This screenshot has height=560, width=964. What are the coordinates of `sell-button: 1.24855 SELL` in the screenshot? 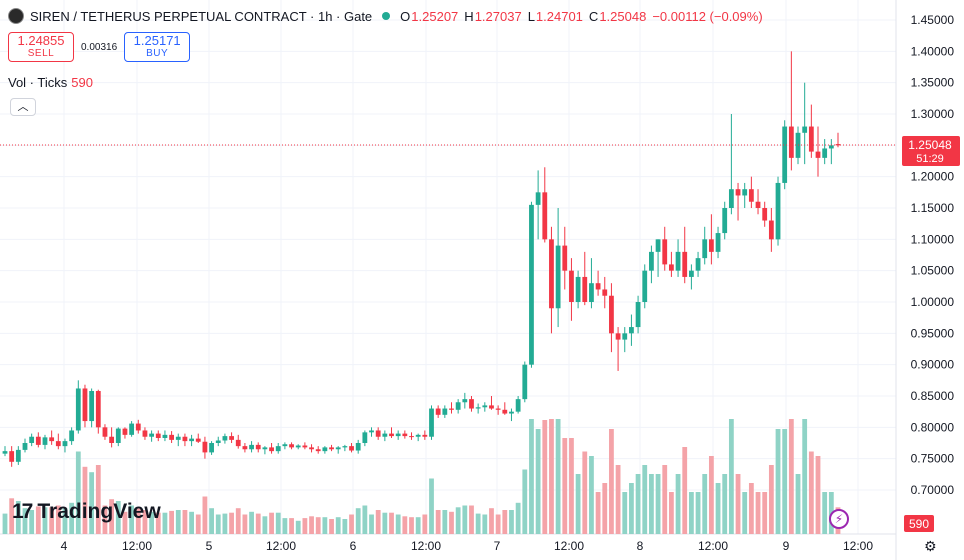 It's located at (41, 47).